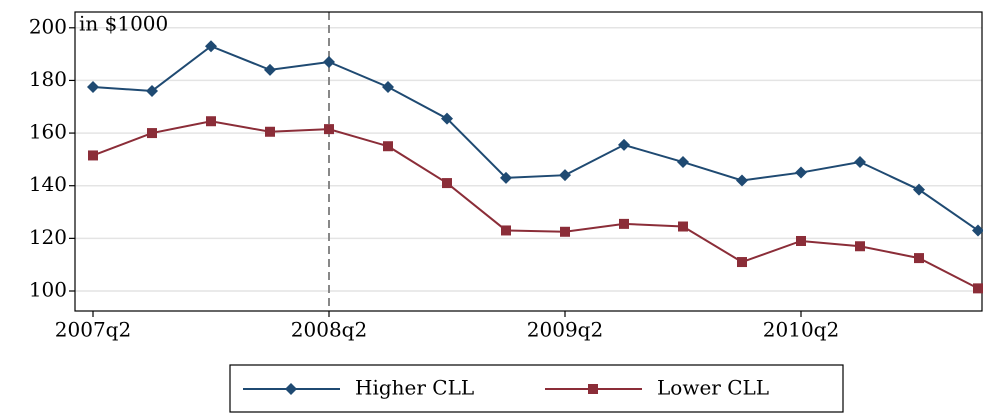 This screenshot has width=983, height=415. Describe the element at coordinates (48, 26) in the screenshot. I see `y-tick-label: 200` at that location.